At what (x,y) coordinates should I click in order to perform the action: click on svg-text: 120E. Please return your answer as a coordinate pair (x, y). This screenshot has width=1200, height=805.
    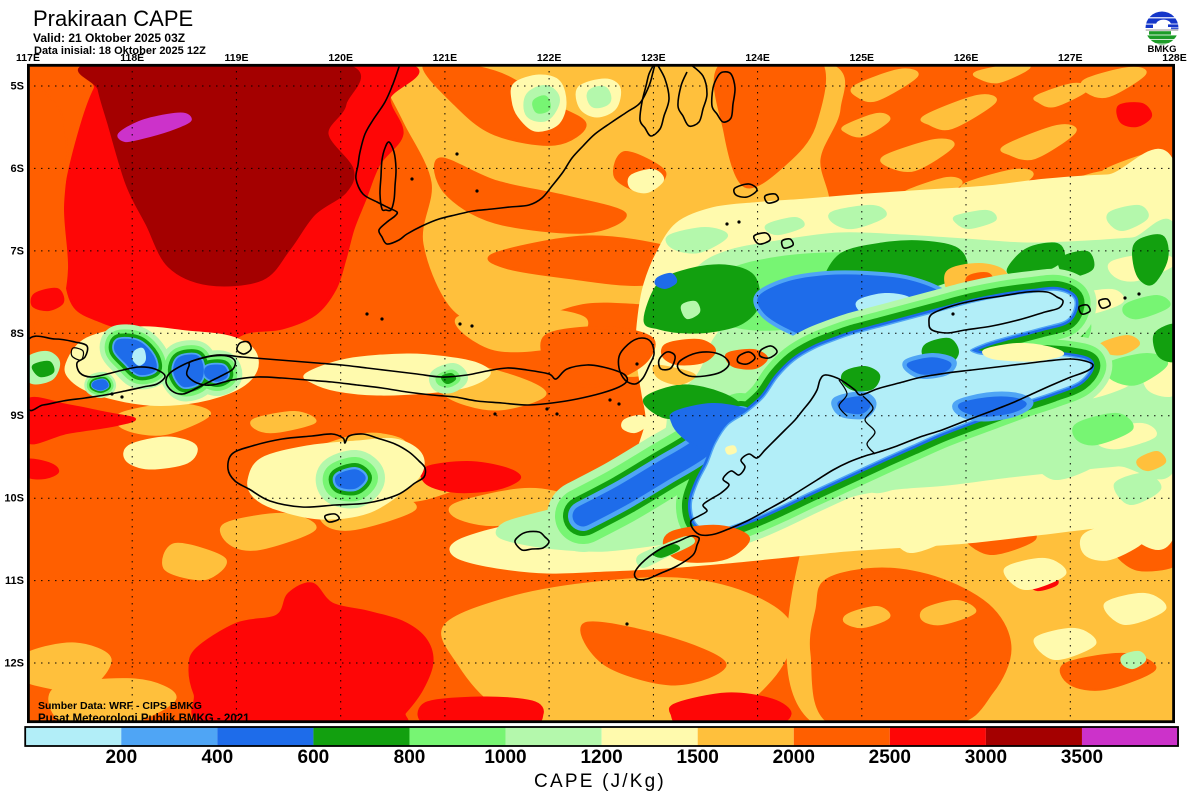
    Looking at the image, I should click on (340, 58).